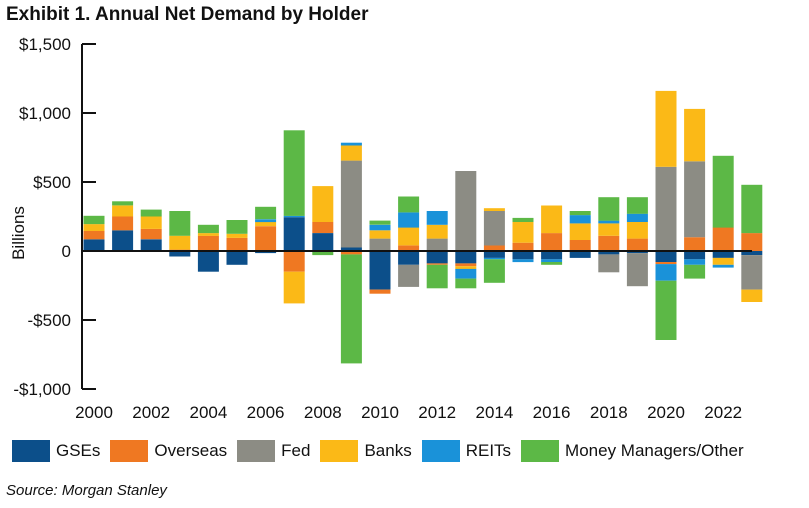  Describe the element at coordinates (86, 490) in the screenshot. I see `source-note: Source: Morgan Stanley` at that location.